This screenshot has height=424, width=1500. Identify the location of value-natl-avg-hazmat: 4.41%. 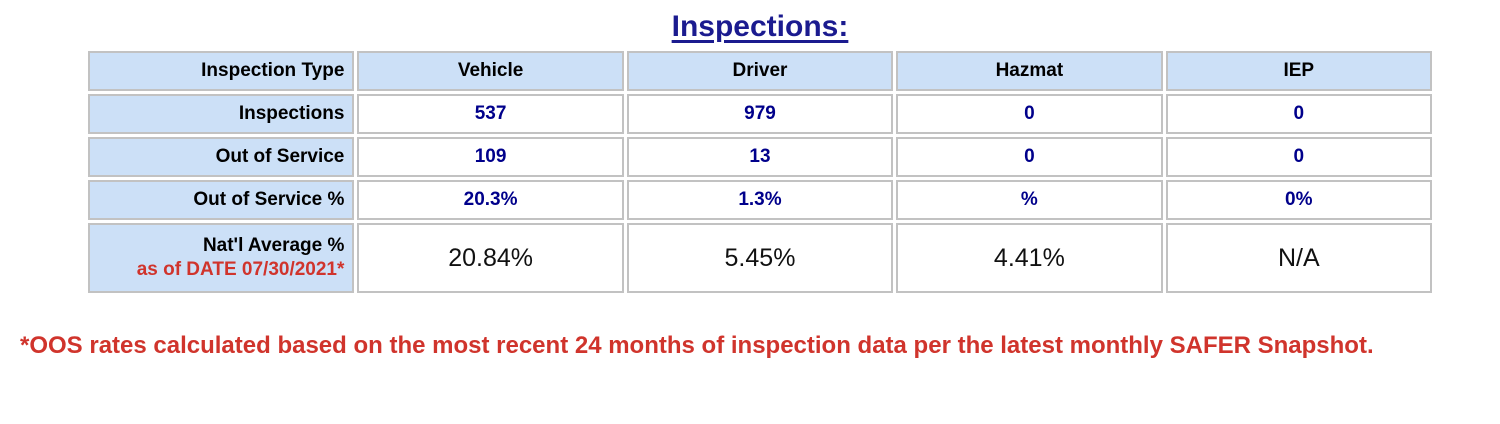
(1029, 258).